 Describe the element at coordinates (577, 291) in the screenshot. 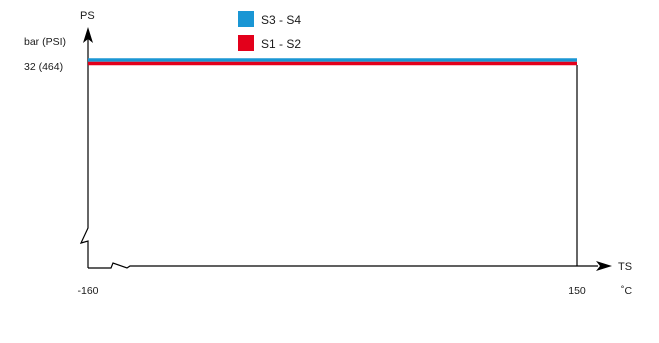

I see `x-tick-label-max: 150` at that location.